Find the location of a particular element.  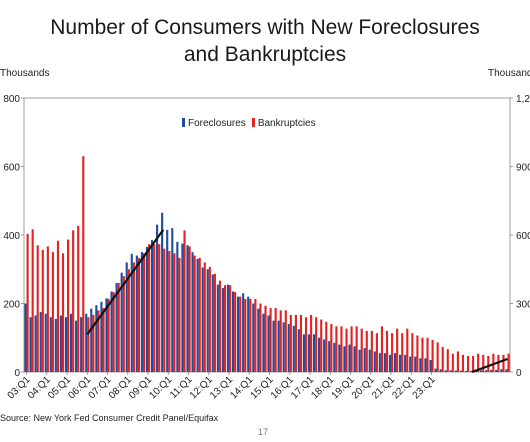

right-tick-label: 0 is located at coordinates (519, 373).